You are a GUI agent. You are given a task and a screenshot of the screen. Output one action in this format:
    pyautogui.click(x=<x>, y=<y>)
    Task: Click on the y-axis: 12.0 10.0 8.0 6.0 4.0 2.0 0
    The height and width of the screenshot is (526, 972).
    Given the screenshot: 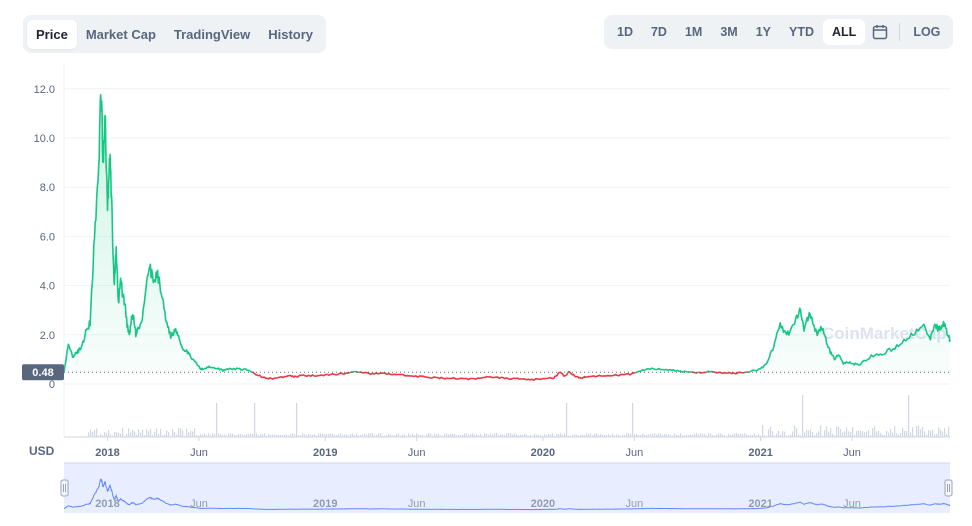 What is the action you would take?
    pyautogui.click(x=44, y=237)
    